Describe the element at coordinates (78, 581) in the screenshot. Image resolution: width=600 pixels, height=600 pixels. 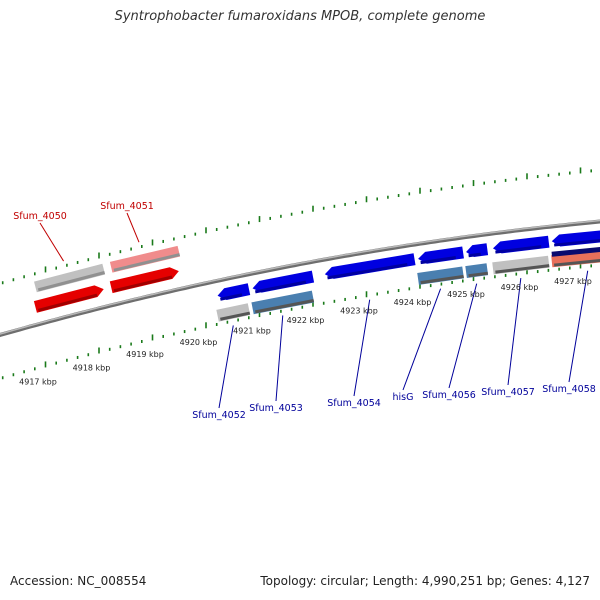
I see `accession-label: Accession: NC_008554` at that location.